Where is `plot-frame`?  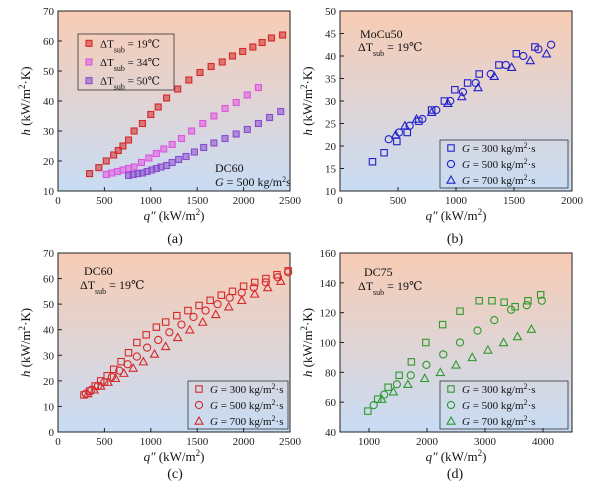 plot-frame is located at coordinates (174, 342).